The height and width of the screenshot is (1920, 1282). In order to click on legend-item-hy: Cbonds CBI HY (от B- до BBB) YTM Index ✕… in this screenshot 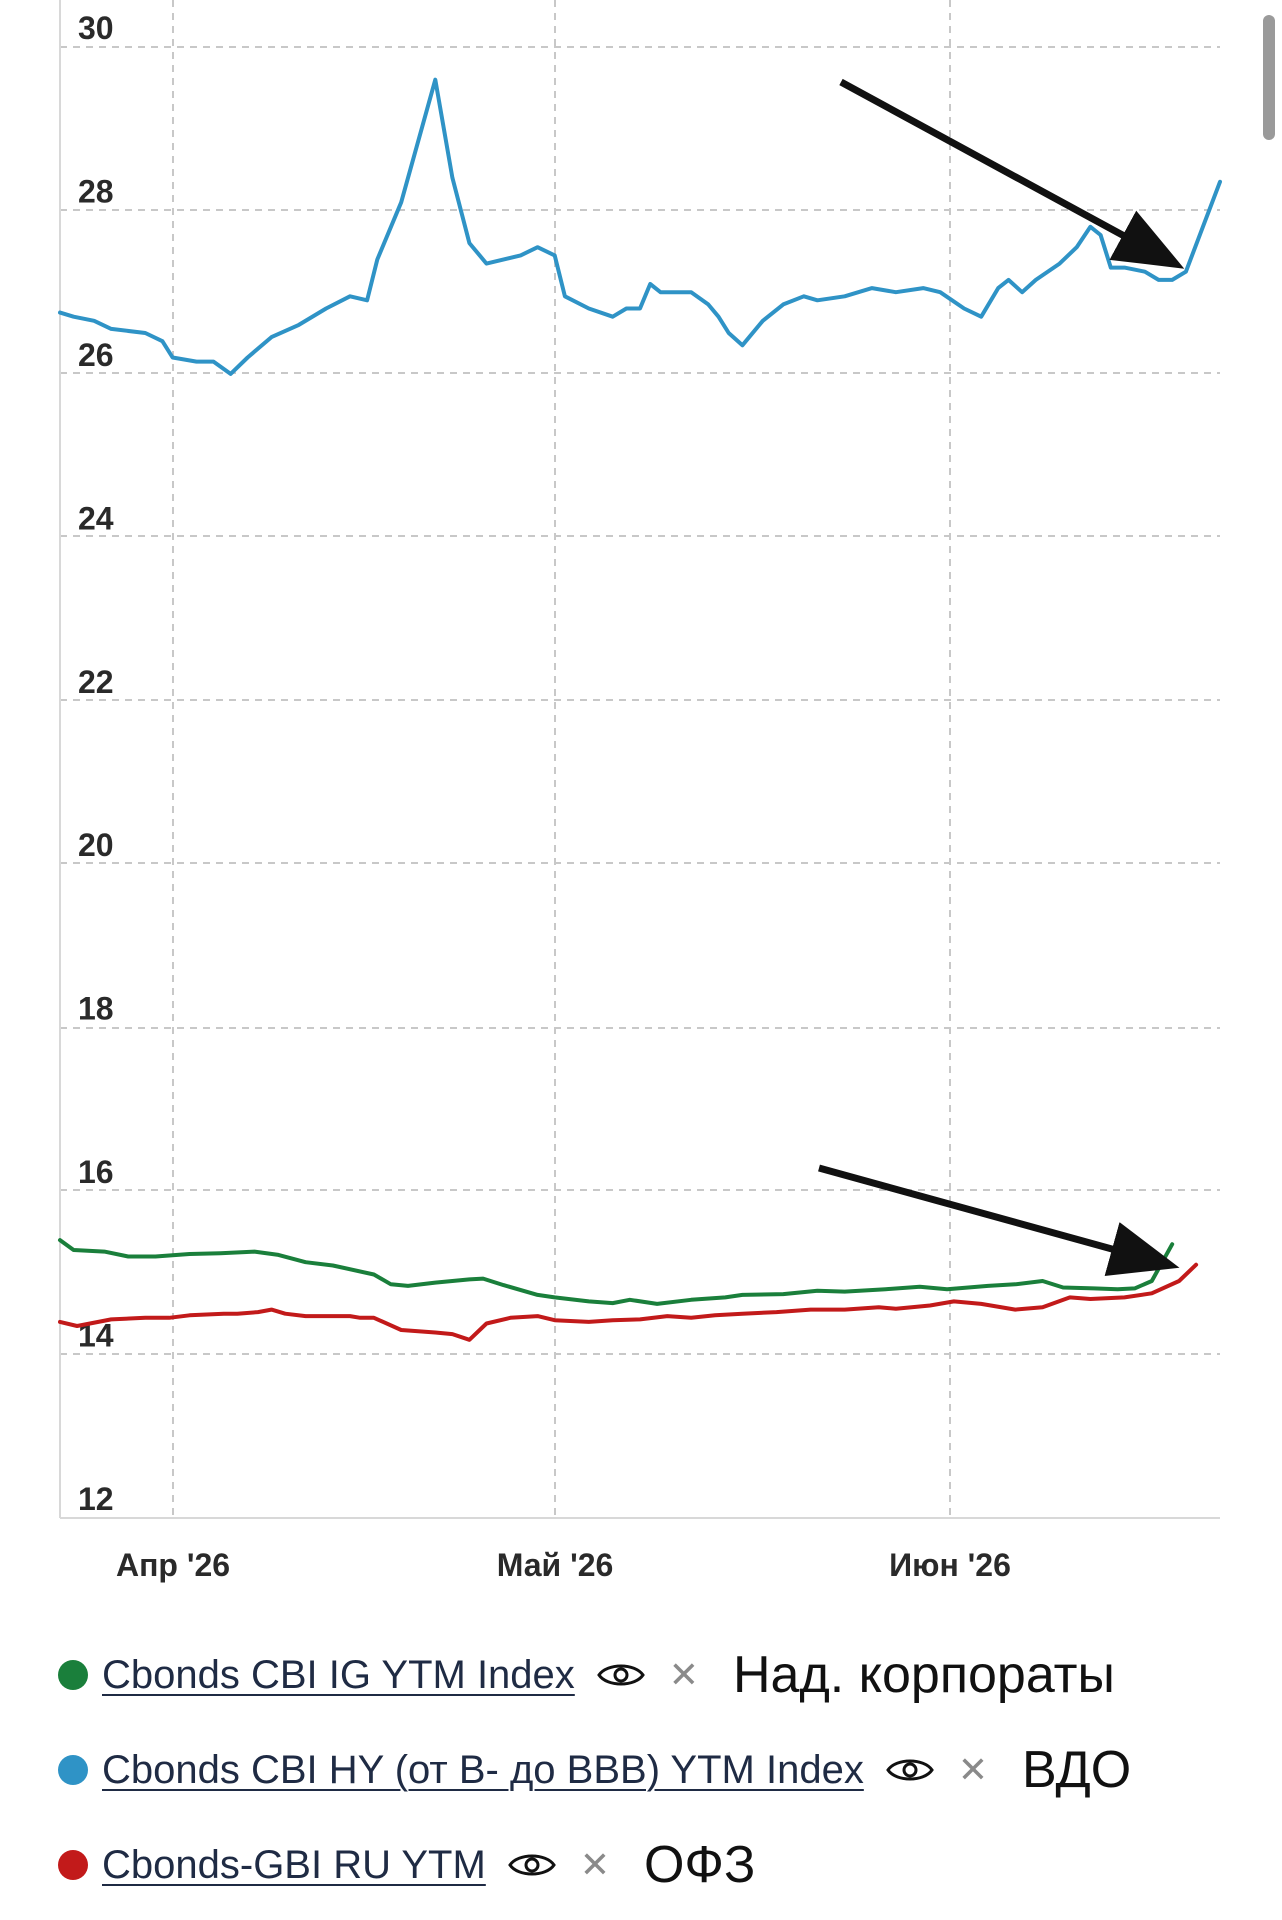, I will do `click(594, 1770)`.